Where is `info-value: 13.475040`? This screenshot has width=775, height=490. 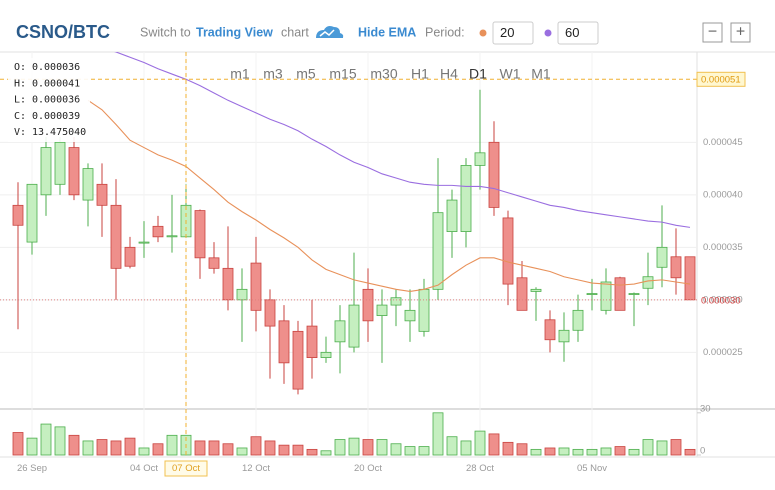 info-value: 13.475040 is located at coordinates (59, 132).